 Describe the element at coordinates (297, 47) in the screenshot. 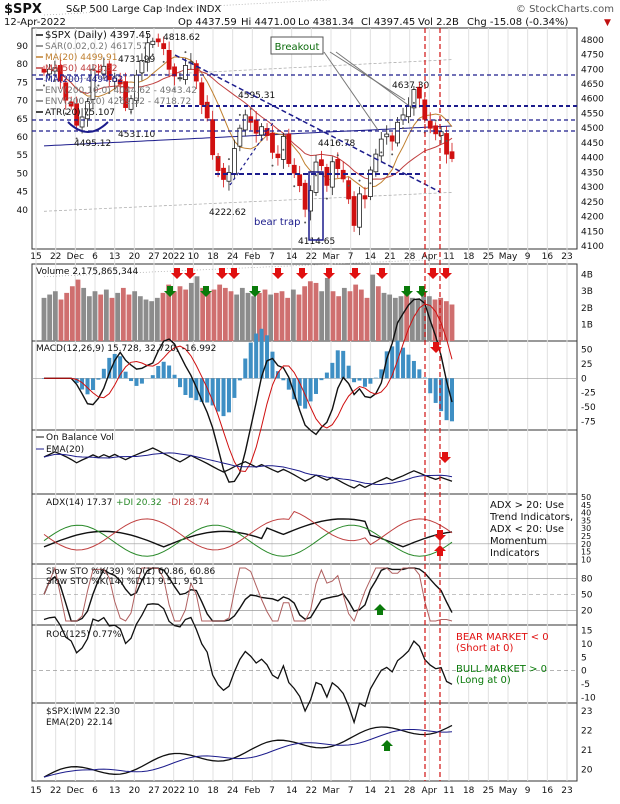

I see `breakout-label: Breakout` at that location.